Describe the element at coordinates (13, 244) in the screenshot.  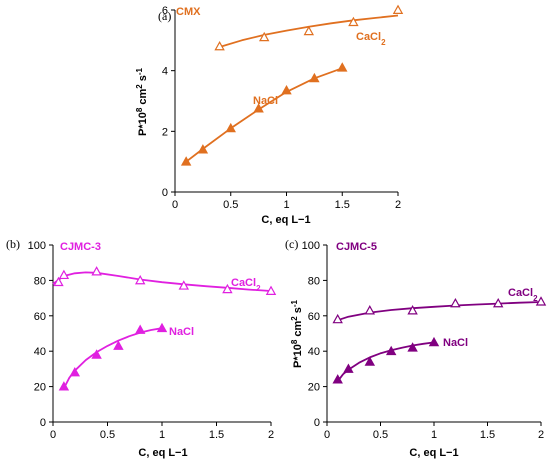
I see `panel-letter: (b)` at that location.